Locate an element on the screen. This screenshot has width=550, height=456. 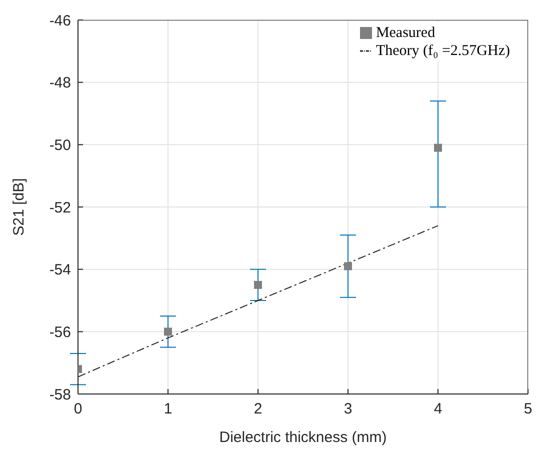
legend-label: Measured is located at coordinates (406, 33).